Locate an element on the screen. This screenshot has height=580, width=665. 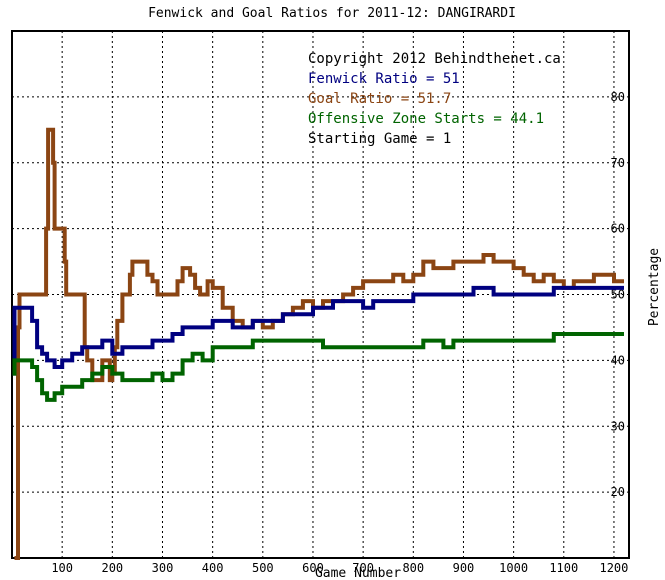
series-line-ozs is located at coordinates (318, 367).